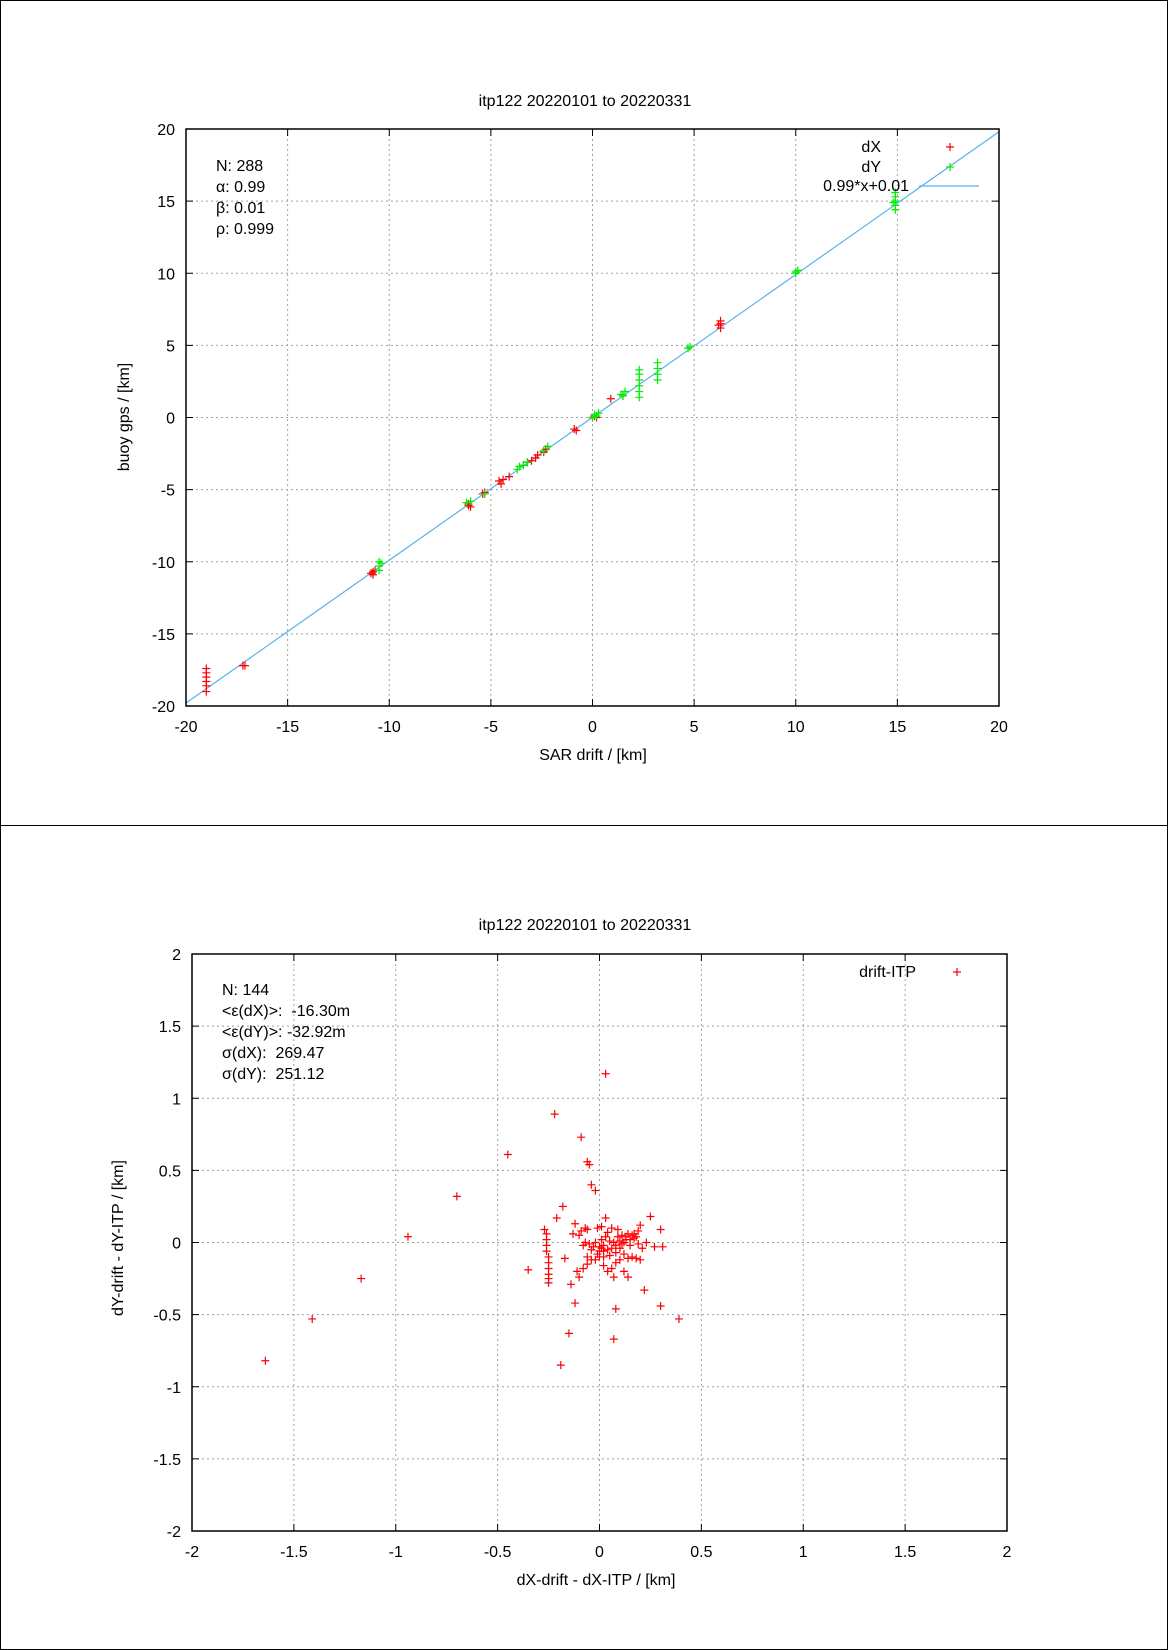 The width and height of the screenshot is (1168, 1650). I want to click on x-tick-label: -10, so click(389, 727).